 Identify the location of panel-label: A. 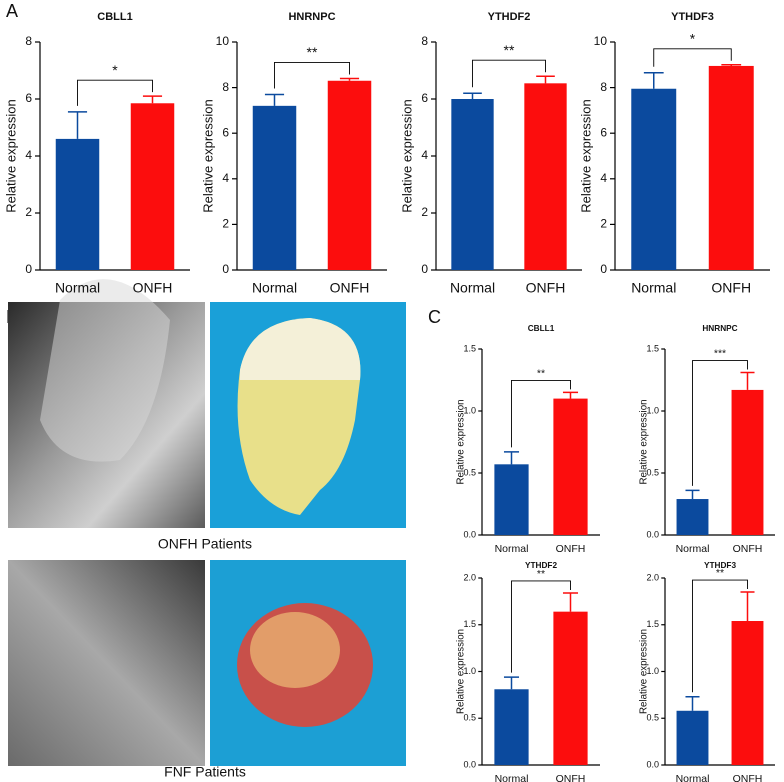
(12, 11).